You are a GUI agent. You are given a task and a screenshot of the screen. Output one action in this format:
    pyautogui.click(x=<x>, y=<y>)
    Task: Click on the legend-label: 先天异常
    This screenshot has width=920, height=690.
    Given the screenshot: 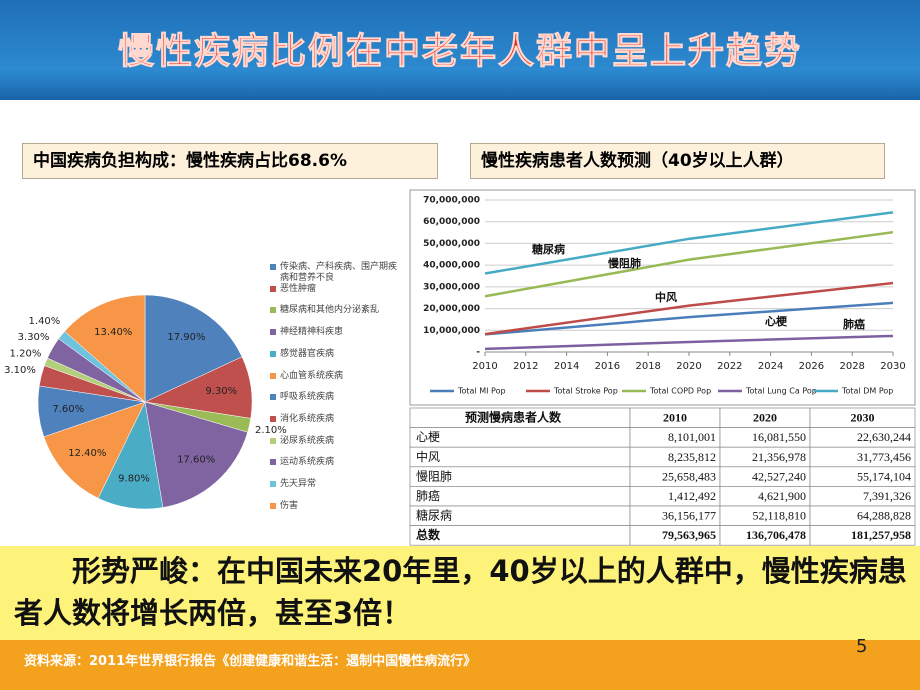 What is the action you would take?
    pyautogui.click(x=298, y=484)
    